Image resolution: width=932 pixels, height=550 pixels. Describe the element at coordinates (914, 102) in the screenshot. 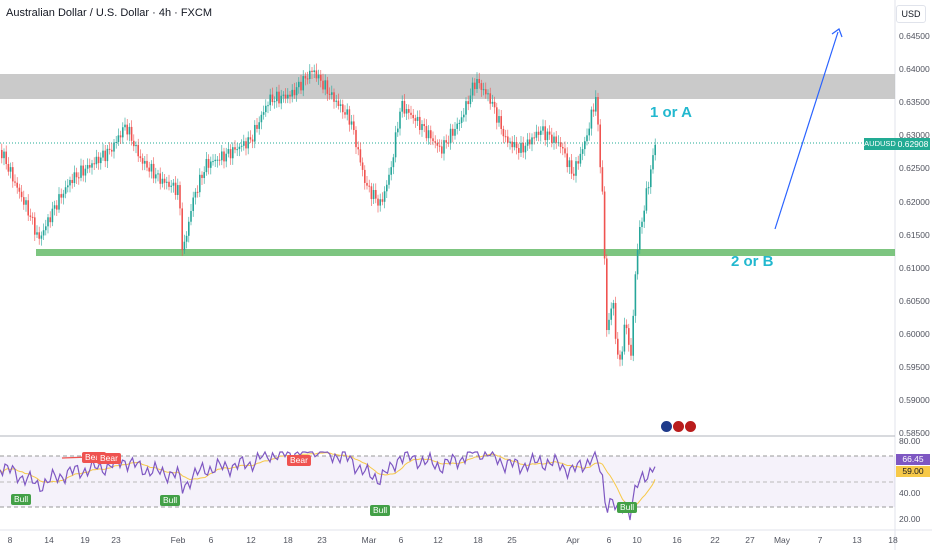

I see `price-tick: 0.63500` at that location.